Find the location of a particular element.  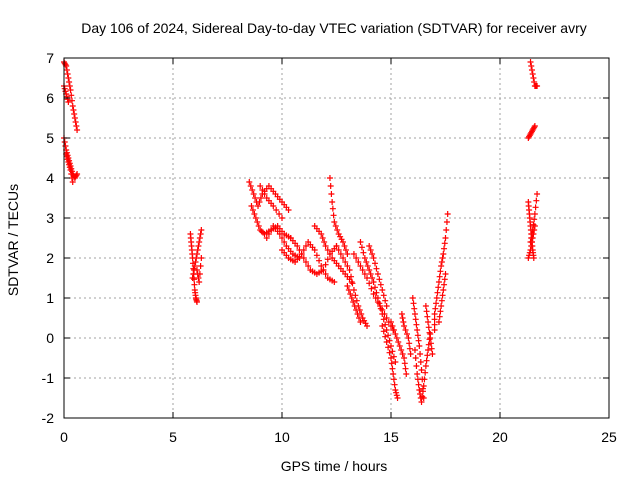

y-tick-label: 7 is located at coordinates (50, 58).